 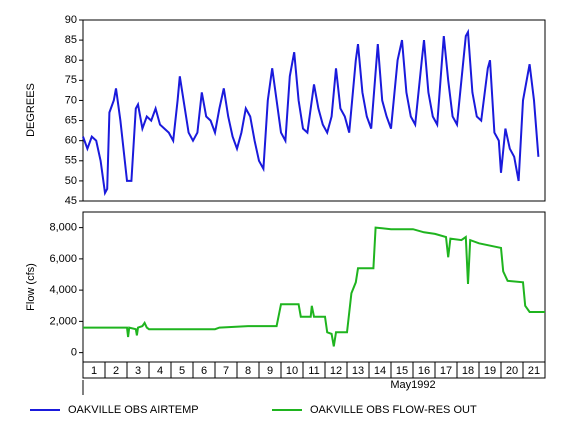 I want to click on x-tick-label: 20, so click(x=512, y=371).